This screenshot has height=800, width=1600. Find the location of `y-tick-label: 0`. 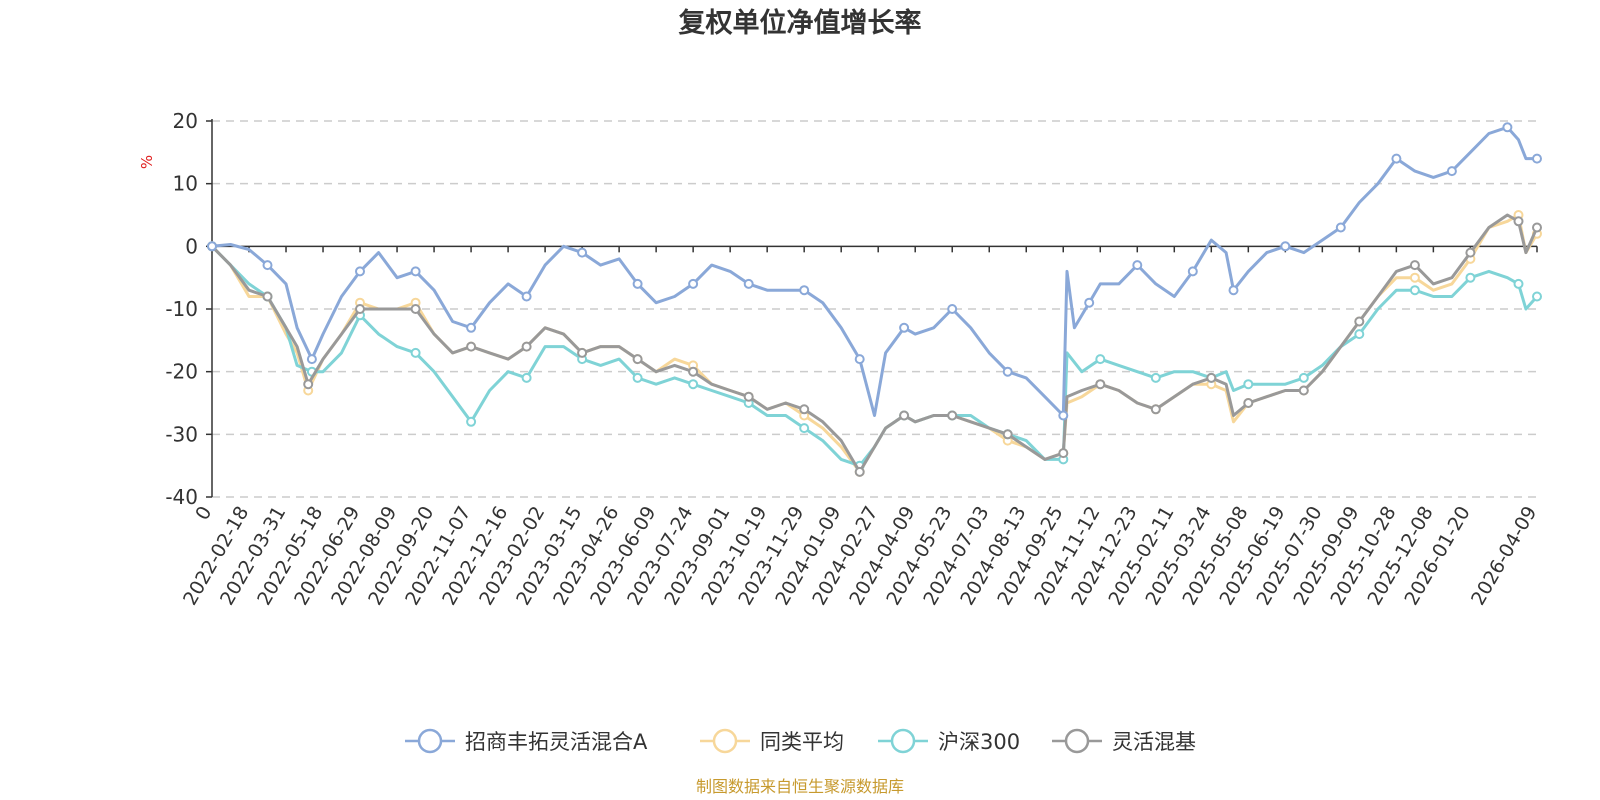

y-tick-label: 0 is located at coordinates (191, 246).